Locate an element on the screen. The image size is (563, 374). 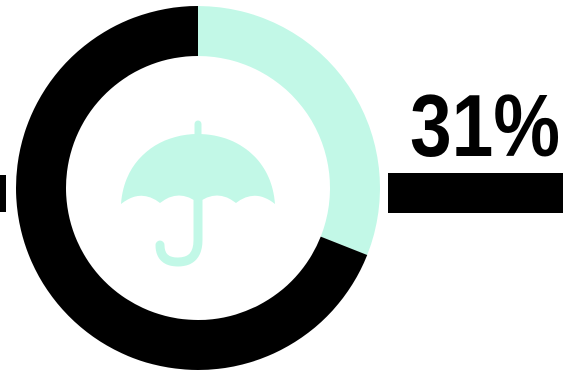
percentage-label: 31% is located at coordinates (485, 125).